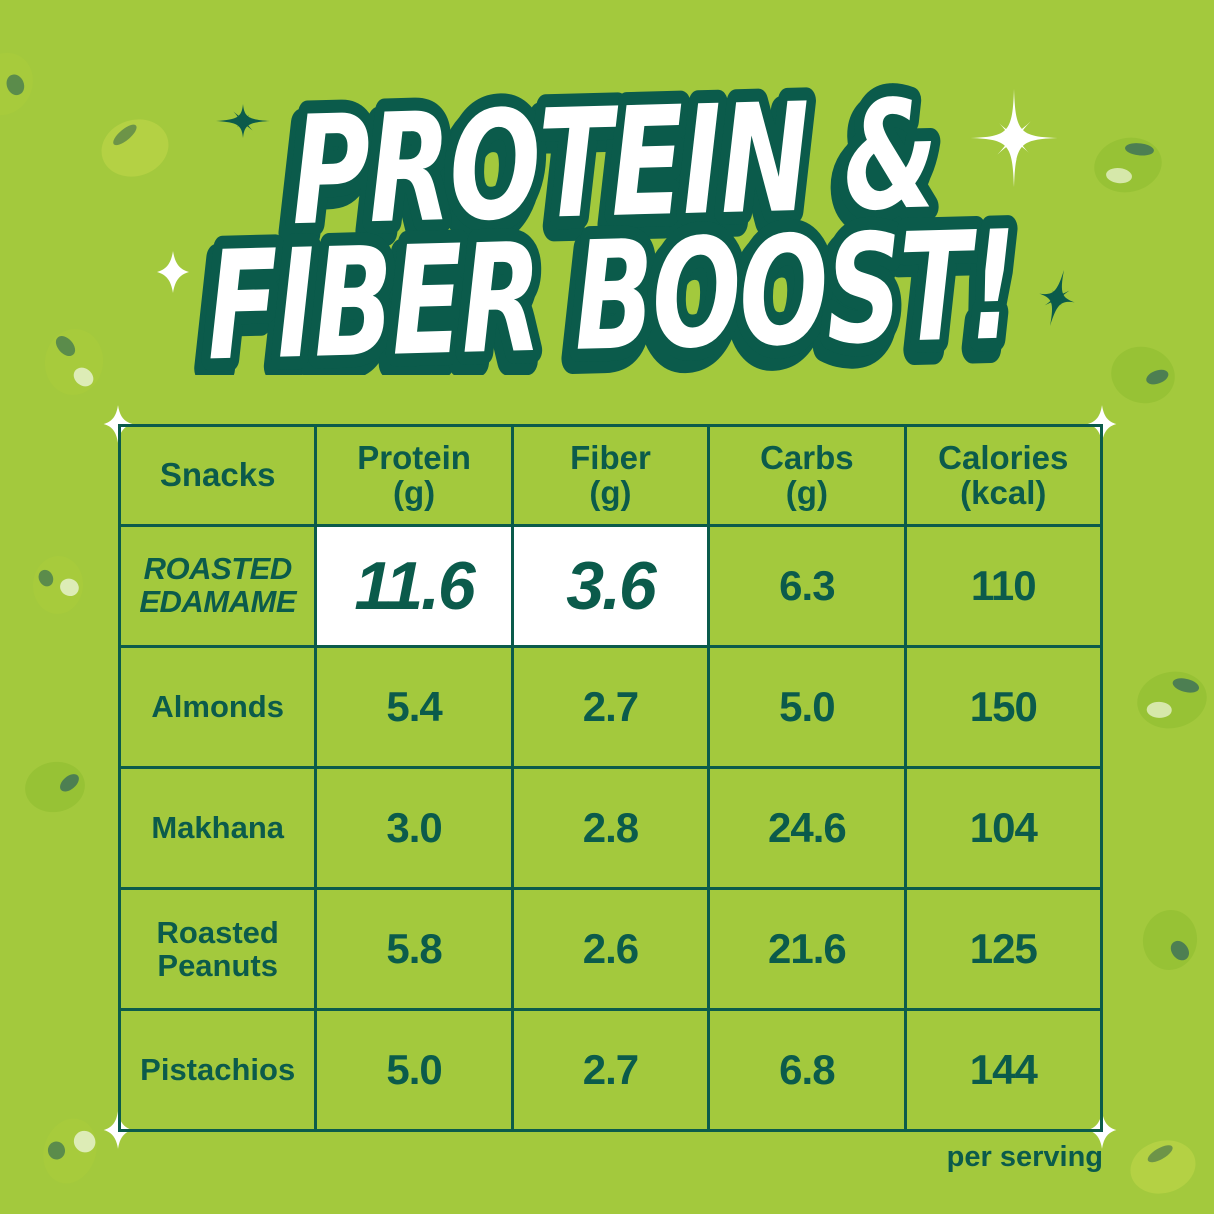 The width and height of the screenshot is (1214, 1214). Describe the element at coordinates (414, 457) in the screenshot. I see `header-label: Protein` at that location.